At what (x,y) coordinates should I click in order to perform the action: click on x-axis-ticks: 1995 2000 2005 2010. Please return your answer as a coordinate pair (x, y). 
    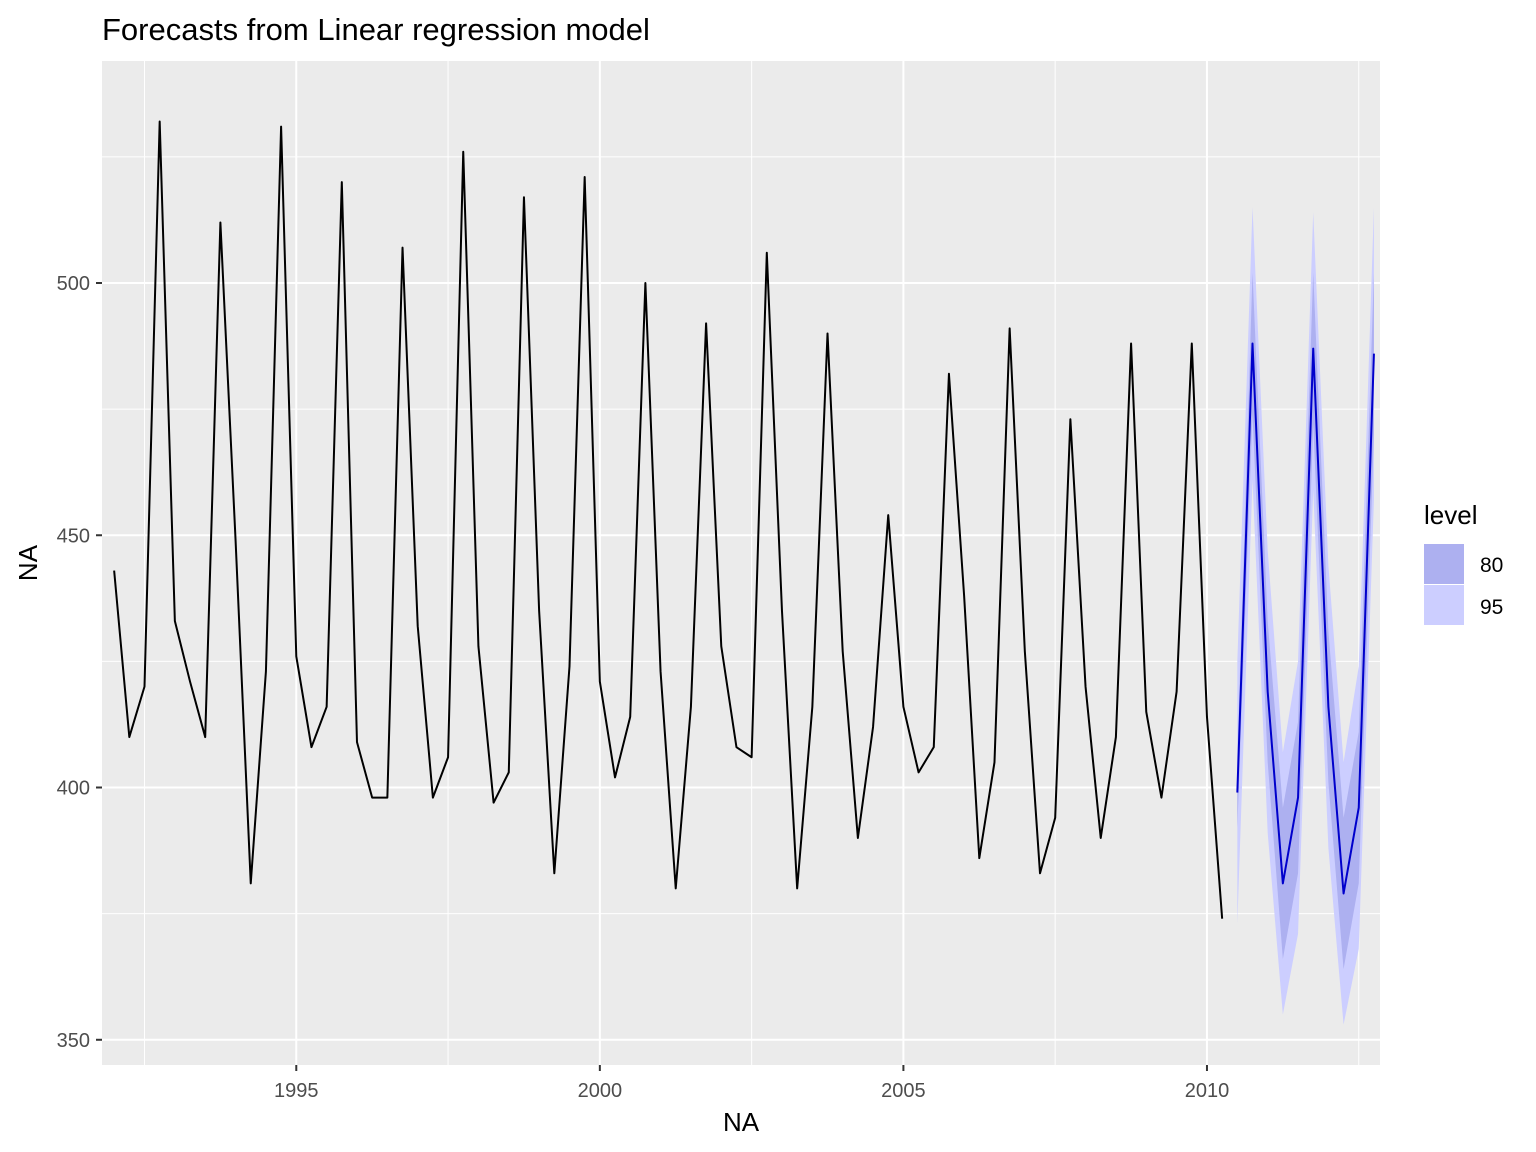
    Looking at the image, I should click on (751, 1083).